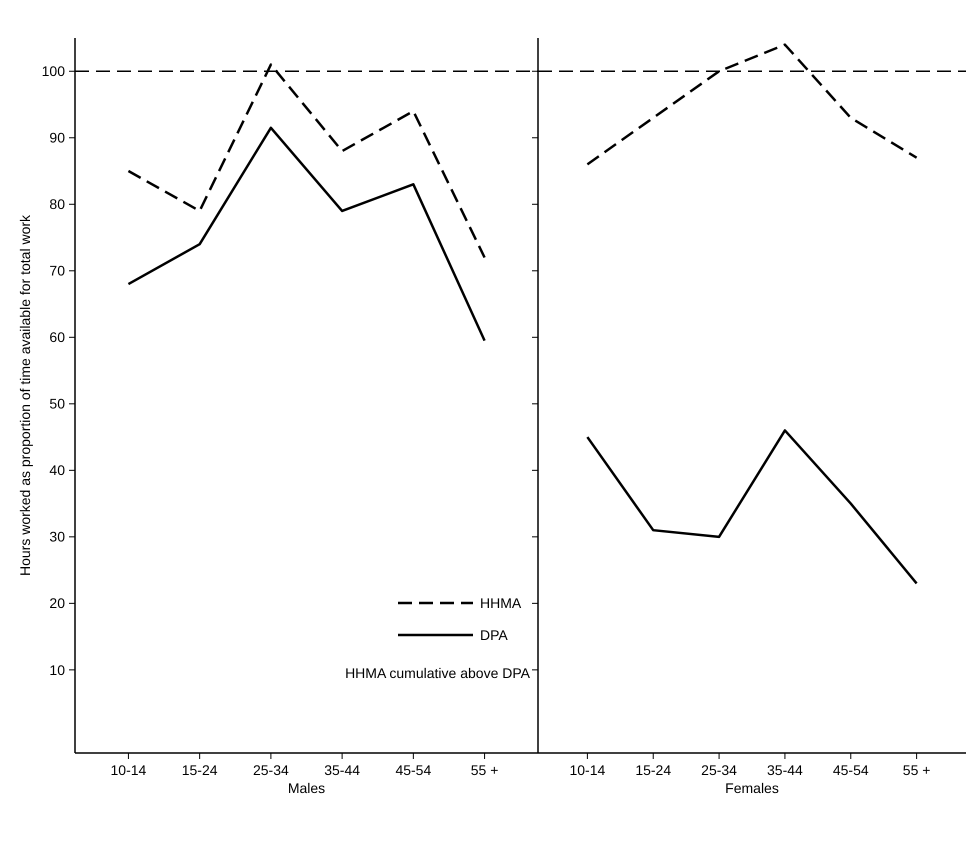 The height and width of the screenshot is (859, 977). What do you see at coordinates (57, 670) in the screenshot?
I see `y-tick-label: 10` at bounding box center [57, 670].